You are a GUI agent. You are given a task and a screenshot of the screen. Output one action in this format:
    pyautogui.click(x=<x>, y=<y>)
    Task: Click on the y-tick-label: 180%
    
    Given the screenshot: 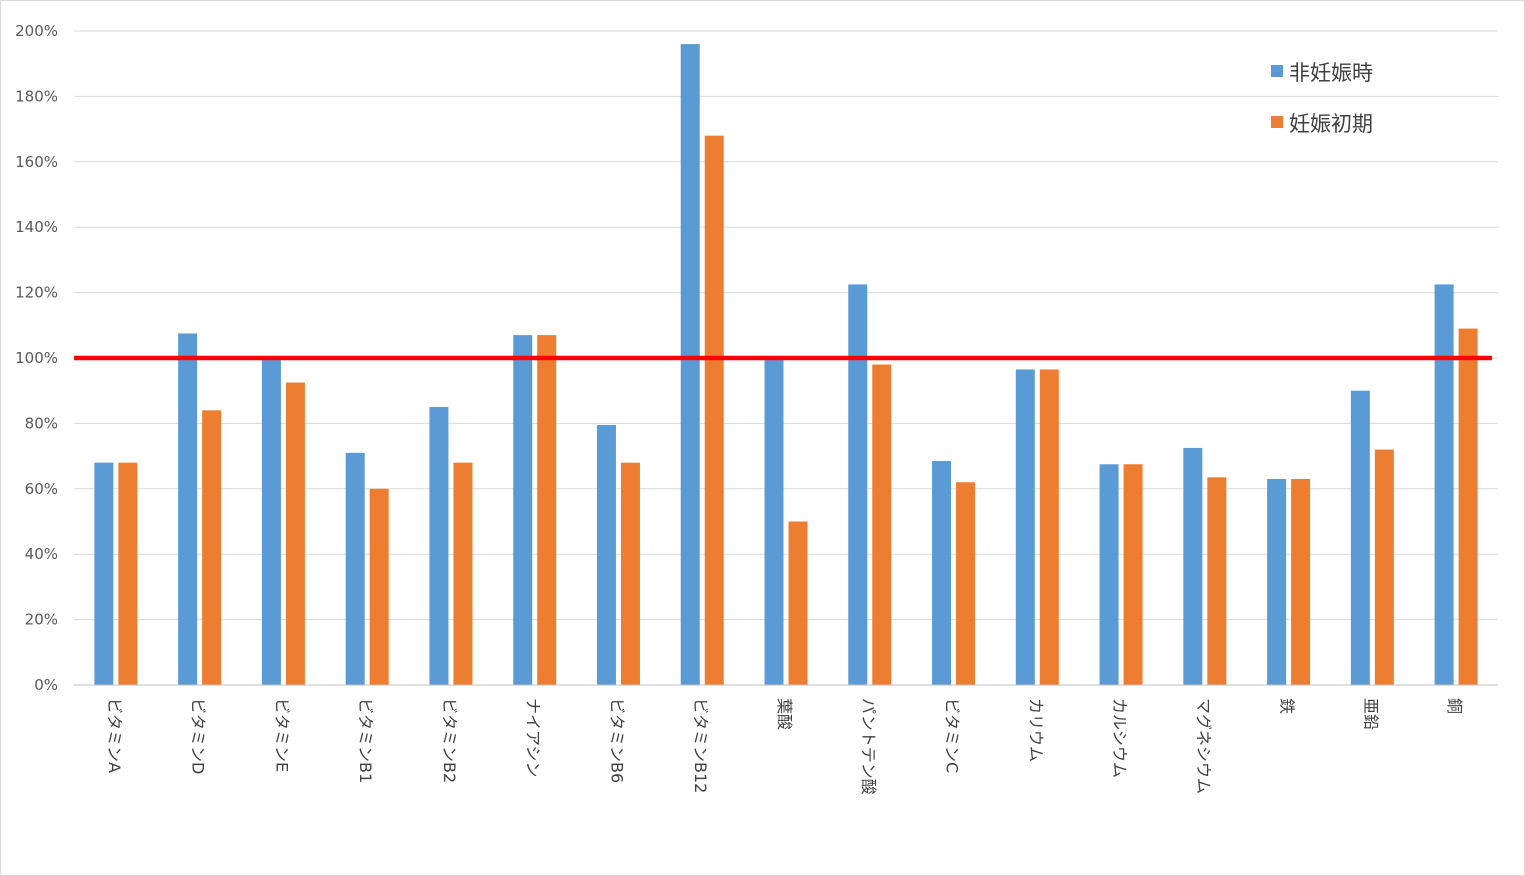 What is the action you would take?
    pyautogui.click(x=36, y=96)
    